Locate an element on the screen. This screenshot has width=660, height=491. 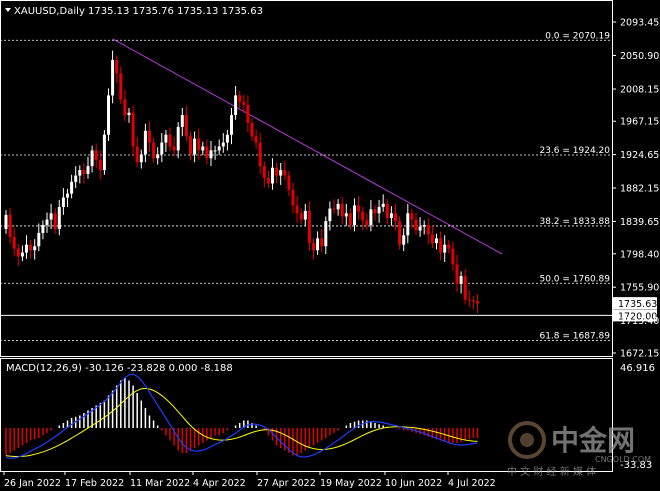
watermark-brand: 中金网 is located at coordinates (593, 440).